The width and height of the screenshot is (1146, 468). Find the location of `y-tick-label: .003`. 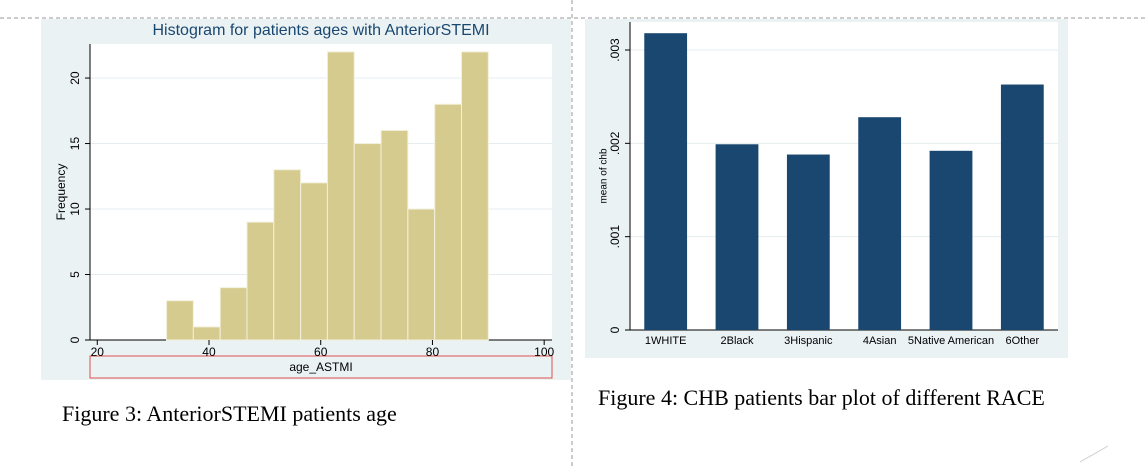

y-tick-label: .003 is located at coordinates (615, 50).